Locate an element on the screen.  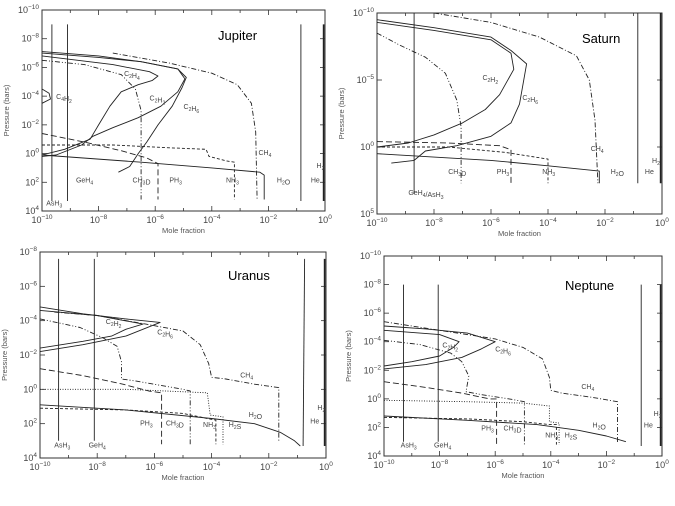
series-c4h2 is located at coordinates (46, 96).